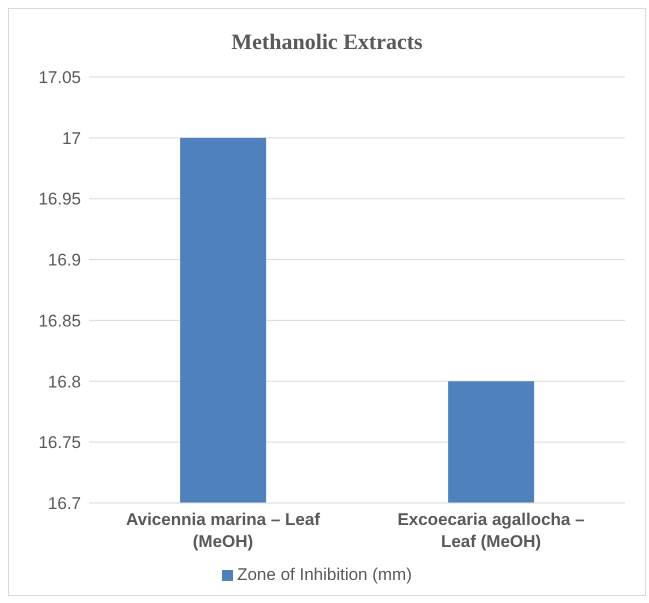 The height and width of the screenshot is (603, 649). Describe the element at coordinates (491, 530) in the screenshot. I see `x-tick-label: Excoecaria agallocha – Leaf (MeOH)` at that location.